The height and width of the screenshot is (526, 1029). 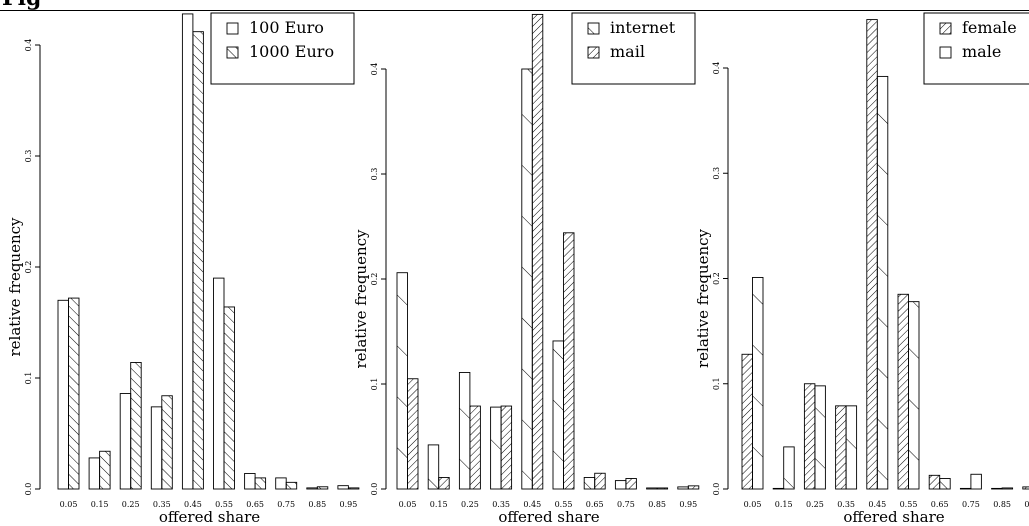 What do you see at coordinates (976, 48) in the screenshot?
I see `legend: female male` at bounding box center [976, 48].